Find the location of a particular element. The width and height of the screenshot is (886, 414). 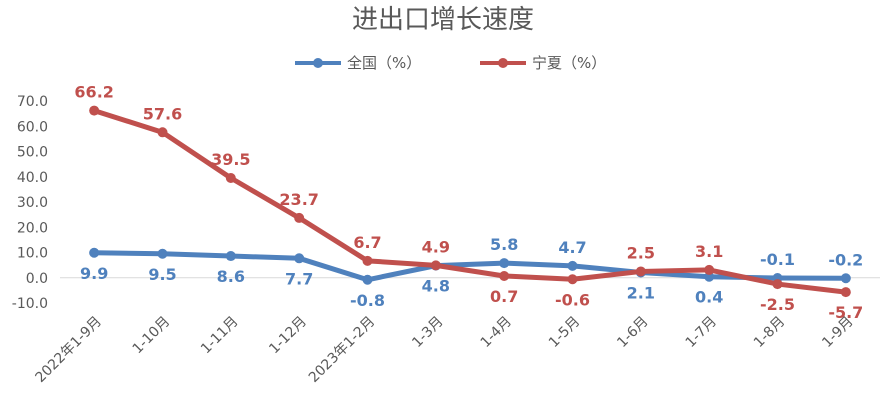

chart-title: 进出口增长速度 is located at coordinates (443, 20).